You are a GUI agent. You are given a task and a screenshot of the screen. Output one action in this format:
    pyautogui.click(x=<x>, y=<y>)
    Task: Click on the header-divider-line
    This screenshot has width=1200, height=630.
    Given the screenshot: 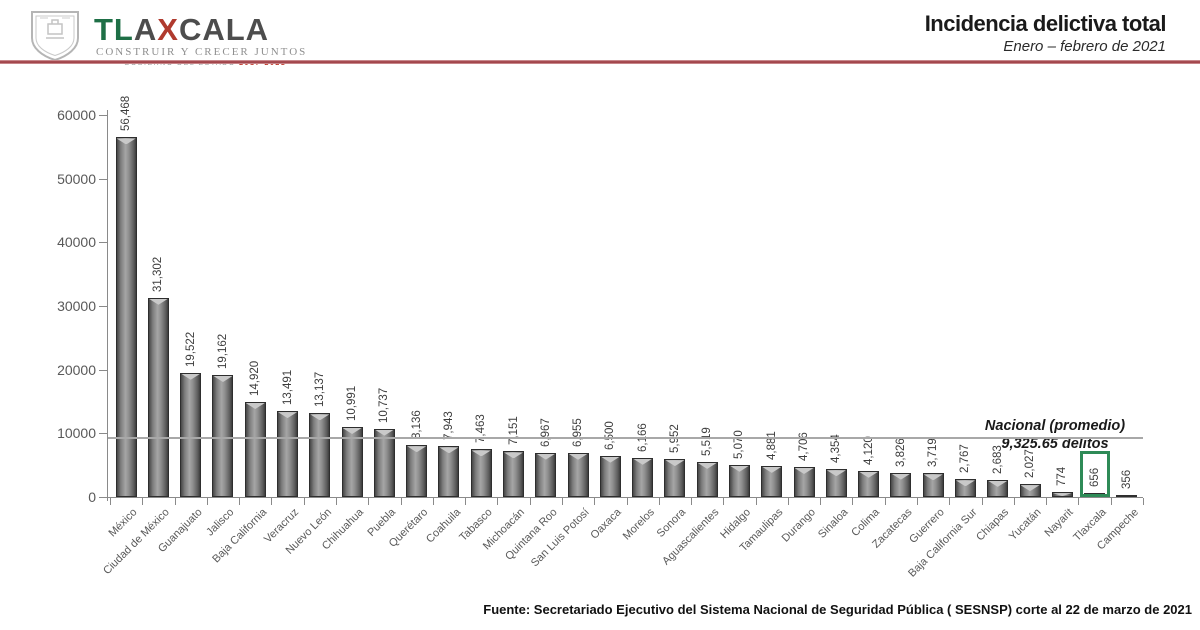 What is the action you would take?
    pyautogui.click(x=600, y=62)
    